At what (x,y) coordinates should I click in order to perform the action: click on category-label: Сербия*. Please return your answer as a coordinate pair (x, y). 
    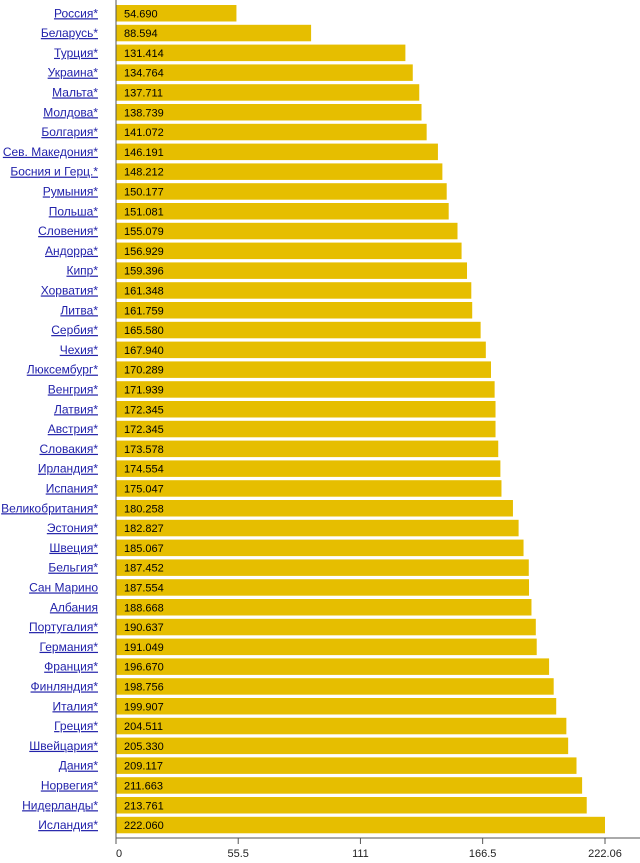
    Looking at the image, I should click on (74, 330).